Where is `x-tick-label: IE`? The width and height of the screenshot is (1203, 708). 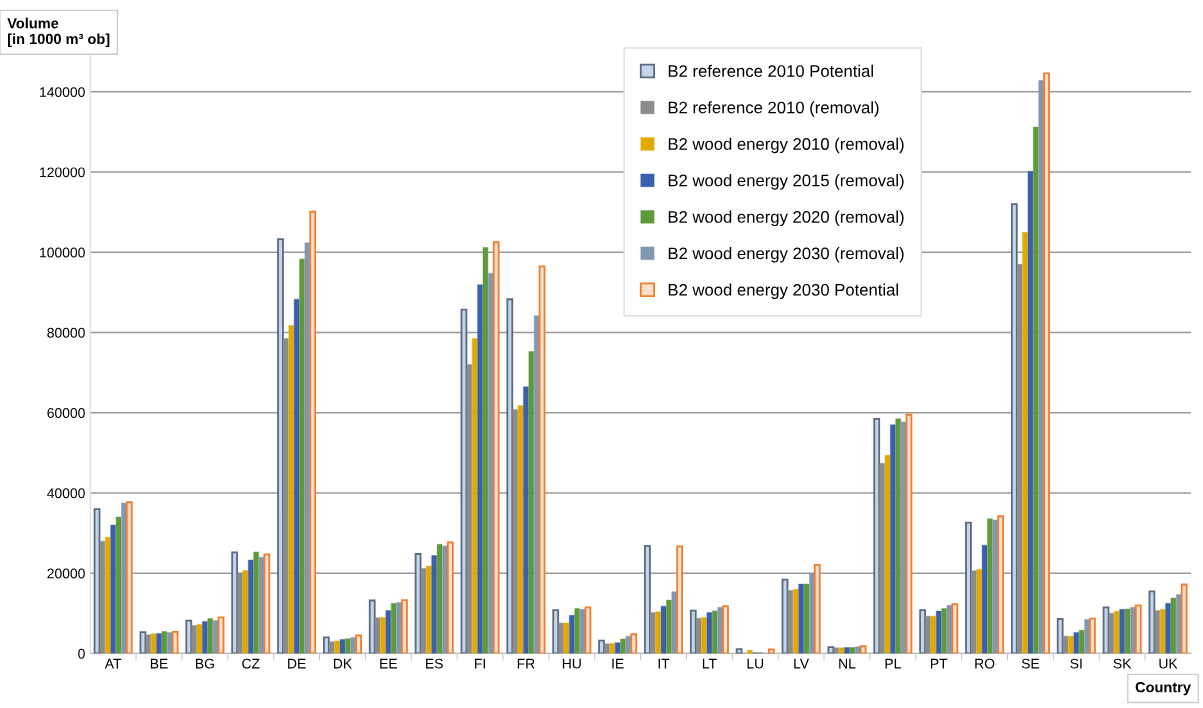
x-tick-label: IE is located at coordinates (618, 663).